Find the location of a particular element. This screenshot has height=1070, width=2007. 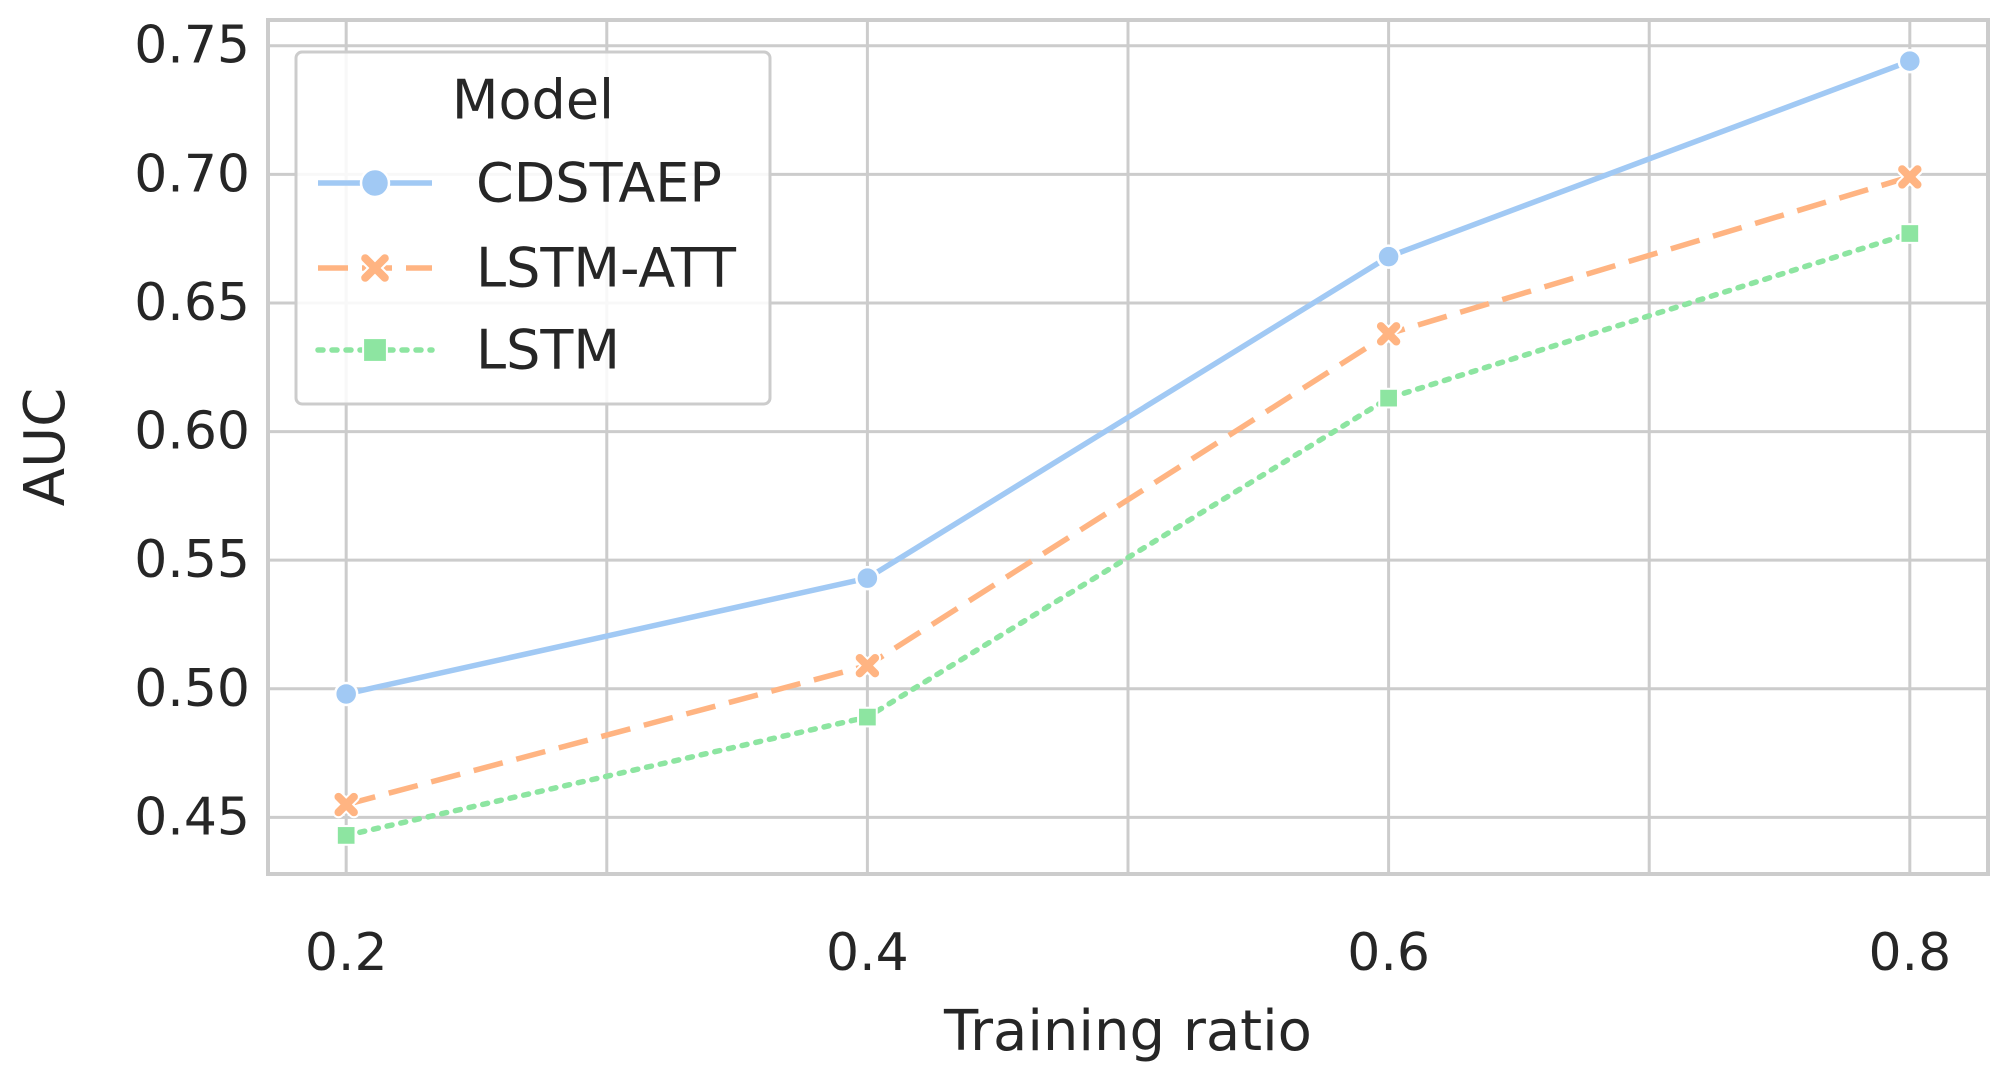

y-tick-label: 0.65 is located at coordinates (192, 303).